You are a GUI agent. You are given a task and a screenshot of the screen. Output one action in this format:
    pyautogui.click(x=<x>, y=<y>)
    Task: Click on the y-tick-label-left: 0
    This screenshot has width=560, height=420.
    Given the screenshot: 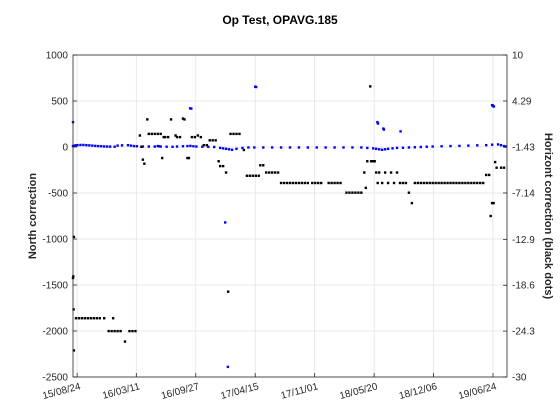 What is the action you would take?
    pyautogui.click(x=65, y=148)
    